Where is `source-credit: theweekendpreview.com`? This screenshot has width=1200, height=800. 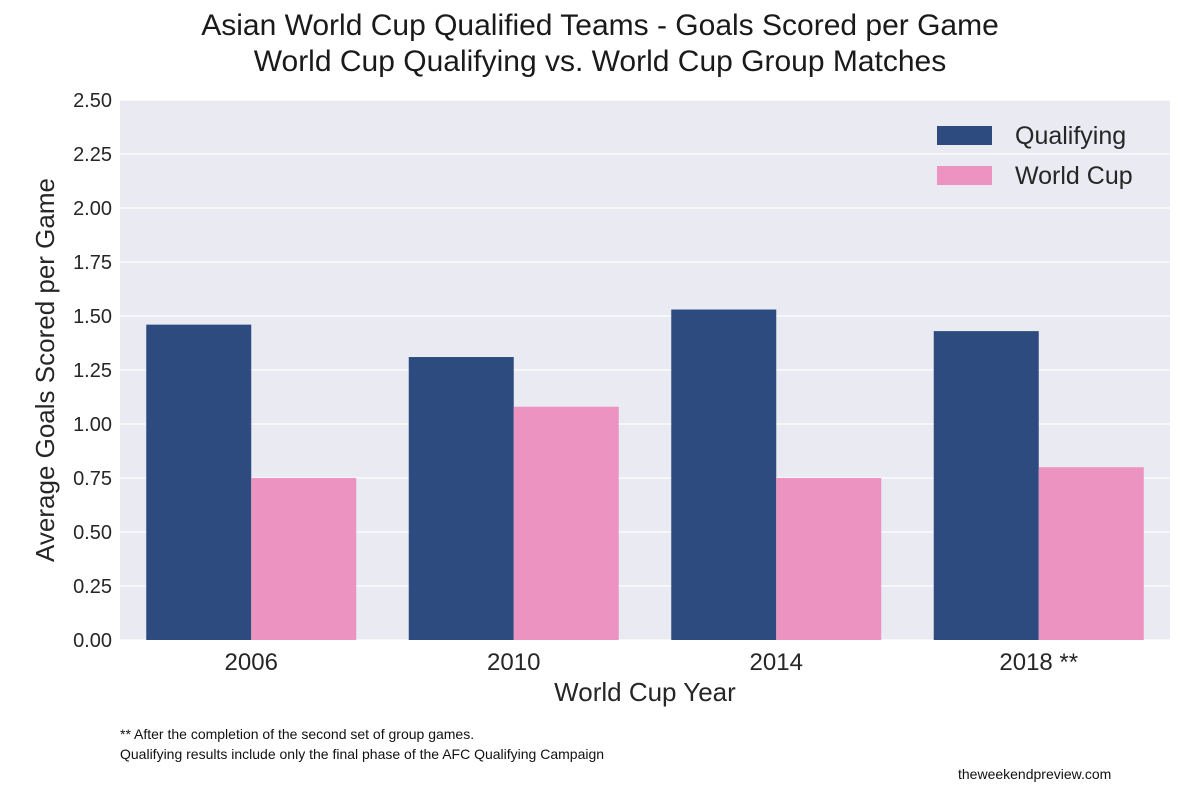 source-credit: theweekendpreview.com is located at coordinates (1035, 774).